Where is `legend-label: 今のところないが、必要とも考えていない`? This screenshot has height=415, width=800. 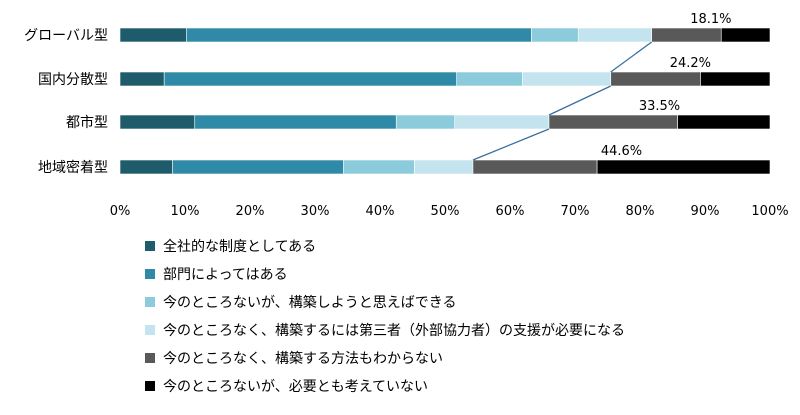
legend-label: 今のところないが、必要とも考えていない is located at coordinates (296, 387).